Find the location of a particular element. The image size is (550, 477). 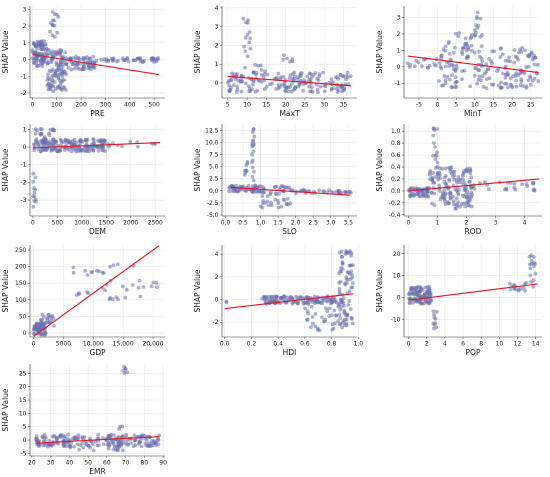

x-tick-label: 5 is located at coordinates (456, 105).